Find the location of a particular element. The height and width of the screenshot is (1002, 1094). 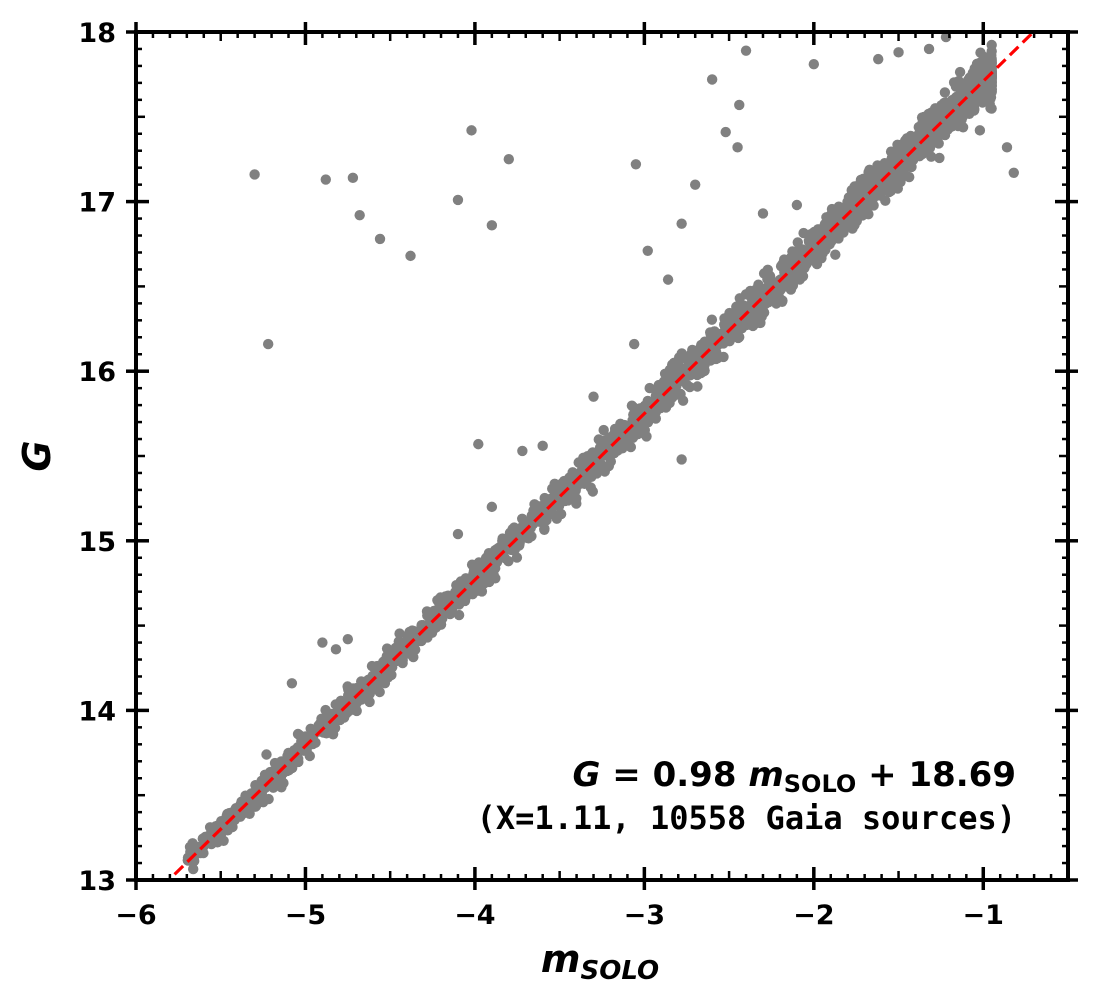

x-tick-label: −6 is located at coordinates (135, 915).